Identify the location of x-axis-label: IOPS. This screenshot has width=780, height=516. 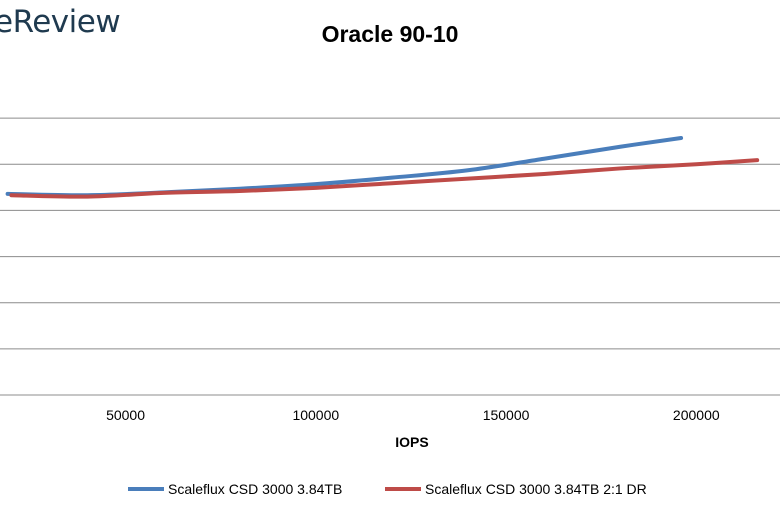
(411, 442).